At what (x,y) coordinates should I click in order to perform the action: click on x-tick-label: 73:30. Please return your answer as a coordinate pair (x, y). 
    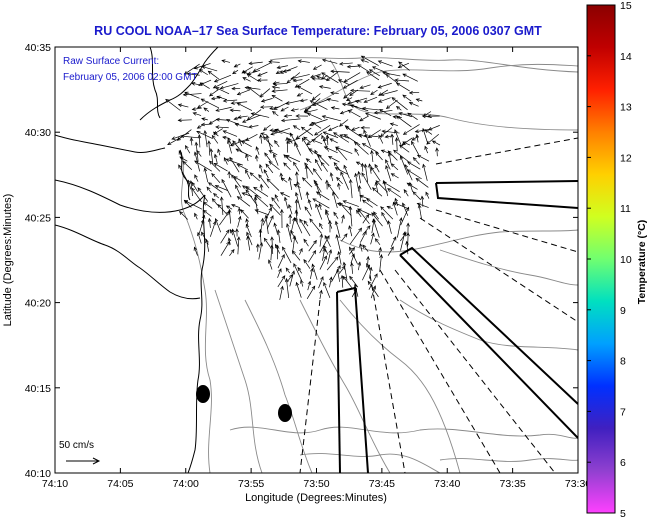
    Looking at the image, I should click on (578, 484).